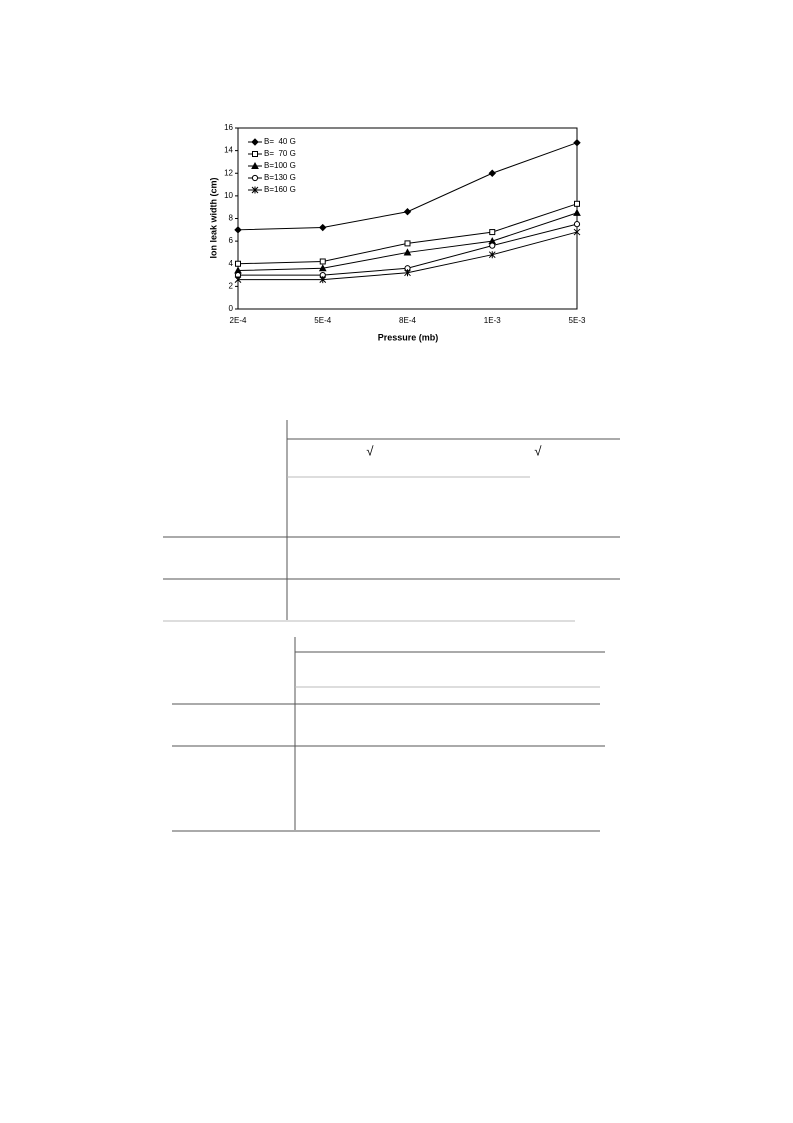  I want to click on legend-label: B=100 G, so click(280, 165).